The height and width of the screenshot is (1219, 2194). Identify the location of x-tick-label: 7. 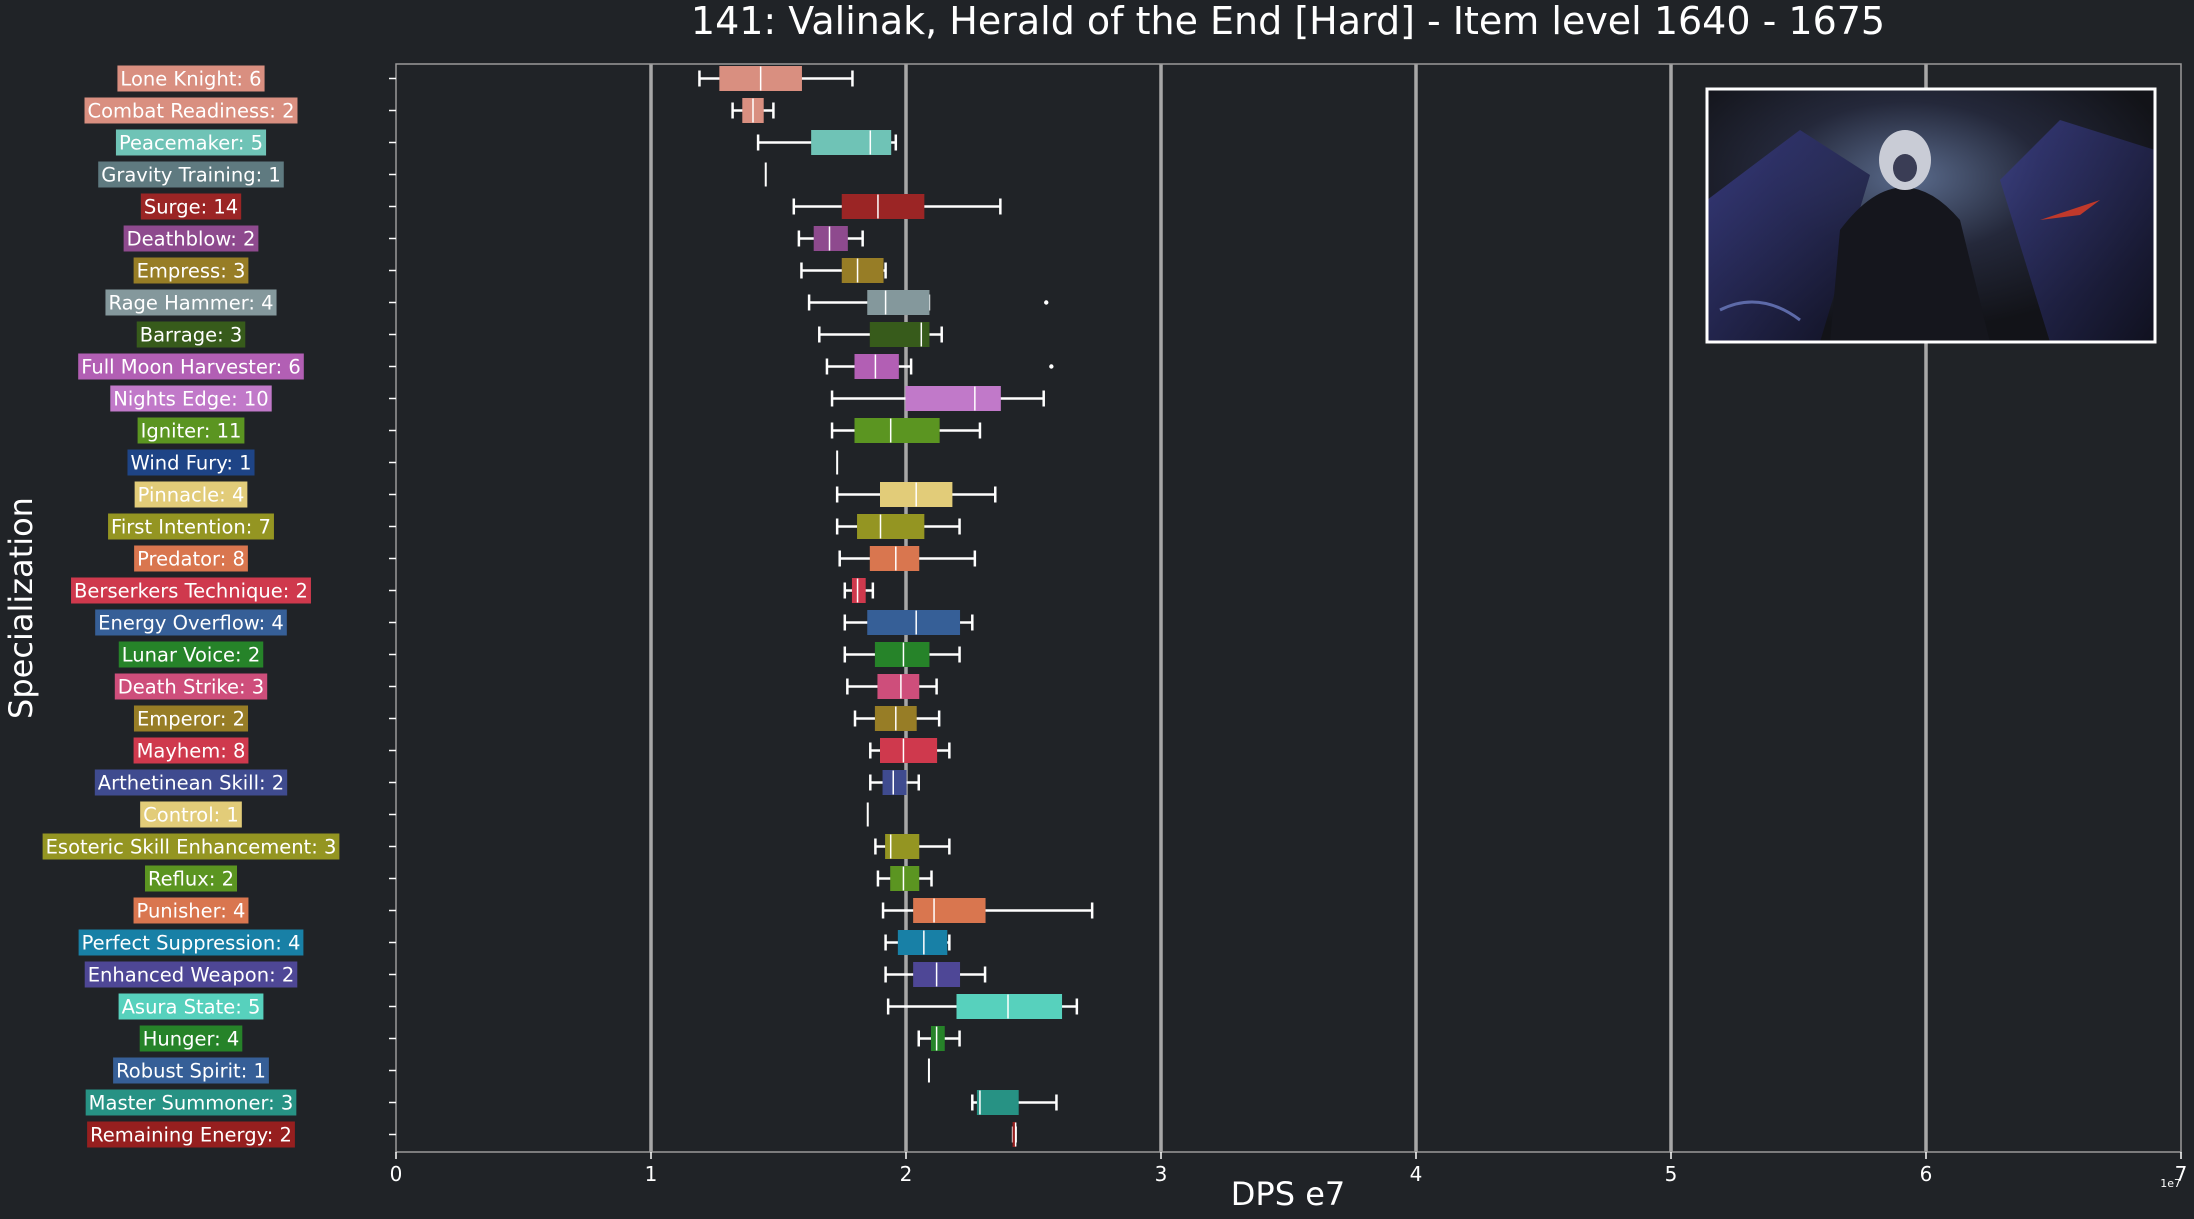
(2181, 1174).